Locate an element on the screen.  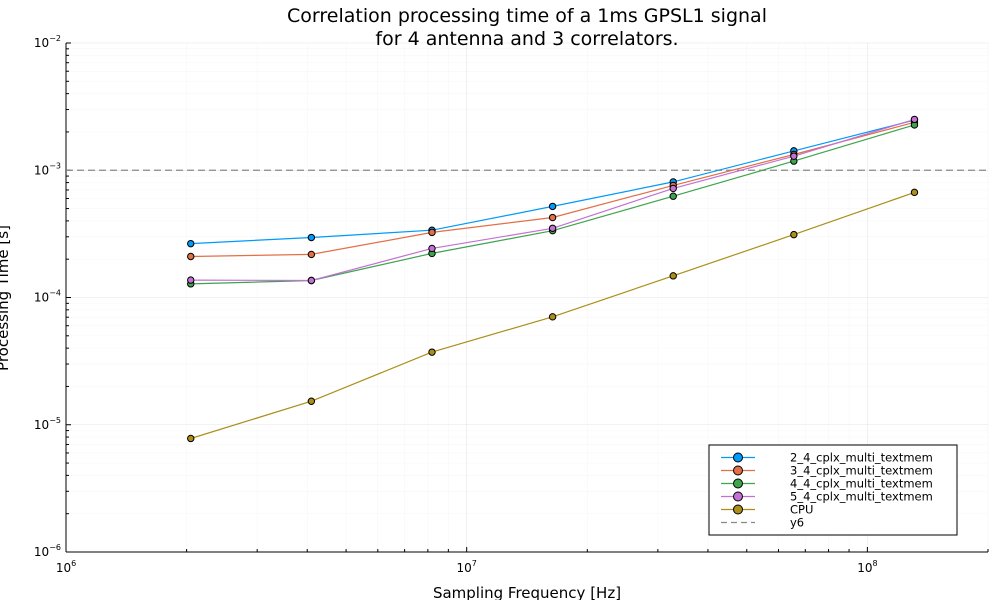
y-tick-exponent: −2 is located at coordinates (55, 38).